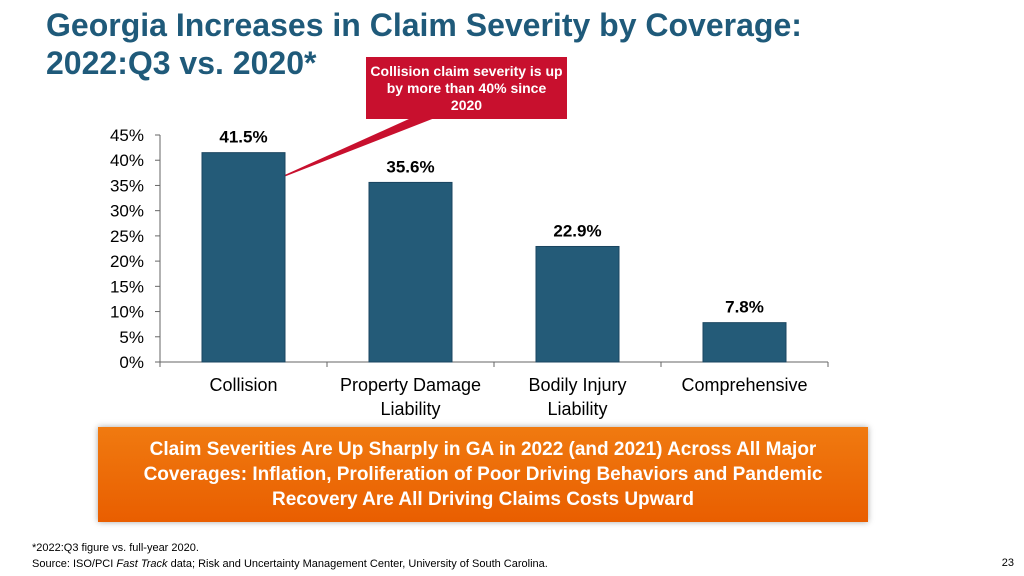 This screenshot has height=576, width=1024. What do you see at coordinates (127, 160) in the screenshot?
I see `y-tick-label: 40%` at bounding box center [127, 160].